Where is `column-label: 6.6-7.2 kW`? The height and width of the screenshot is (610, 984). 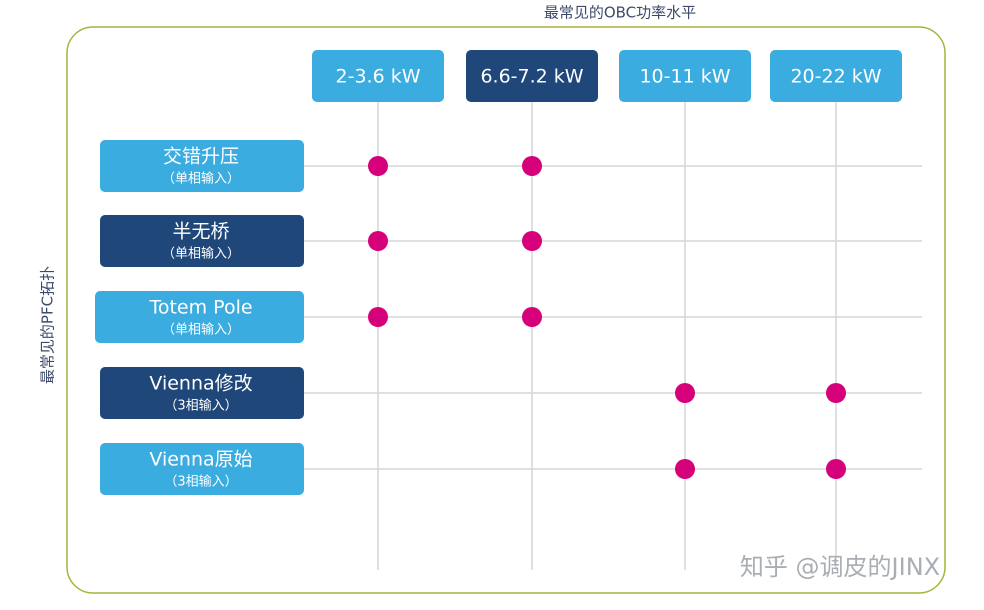 column-label: 6.6-7.2 kW is located at coordinates (531, 77).